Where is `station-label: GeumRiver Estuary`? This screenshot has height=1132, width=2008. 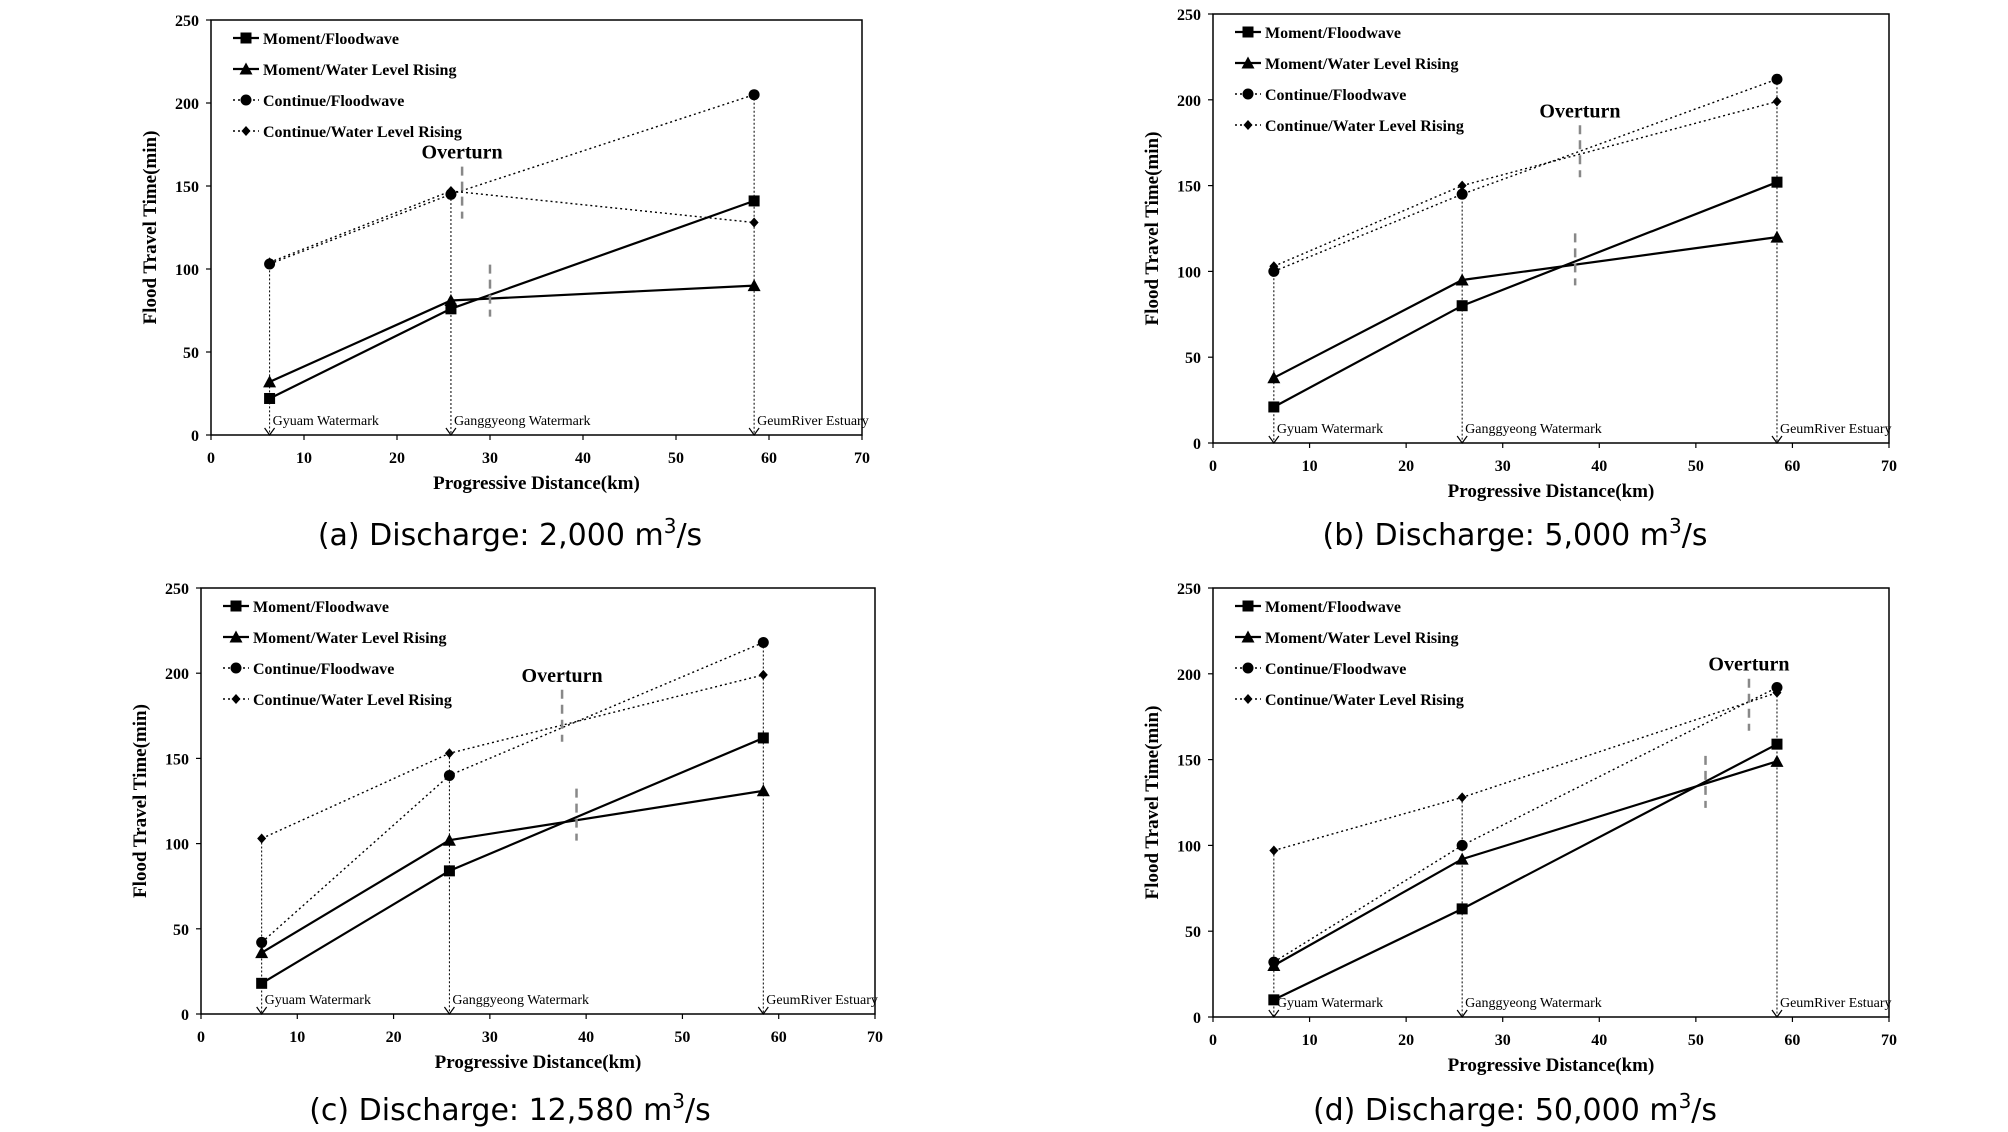 station-label: GeumRiver Estuary is located at coordinates (1836, 1003).